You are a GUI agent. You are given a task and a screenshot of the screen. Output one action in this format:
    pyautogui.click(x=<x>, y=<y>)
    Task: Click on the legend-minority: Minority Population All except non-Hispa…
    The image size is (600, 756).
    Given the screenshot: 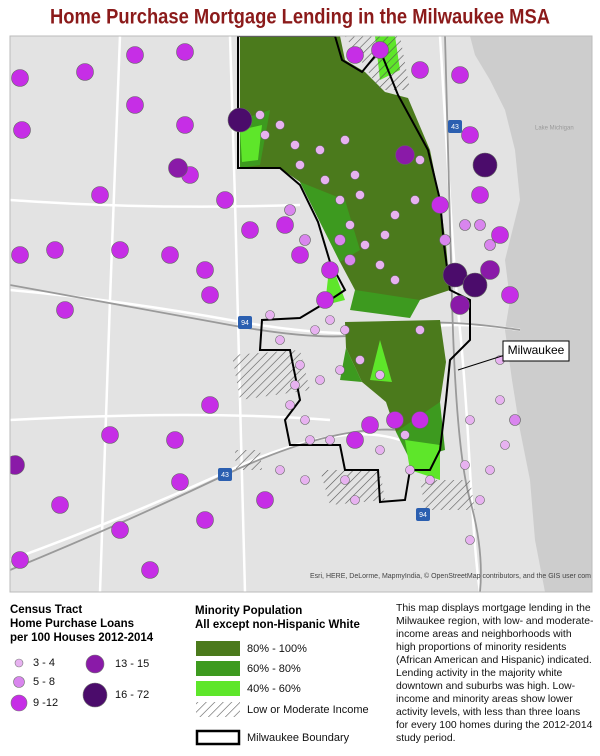 What is the action you would take?
    pyautogui.click(x=282, y=674)
    